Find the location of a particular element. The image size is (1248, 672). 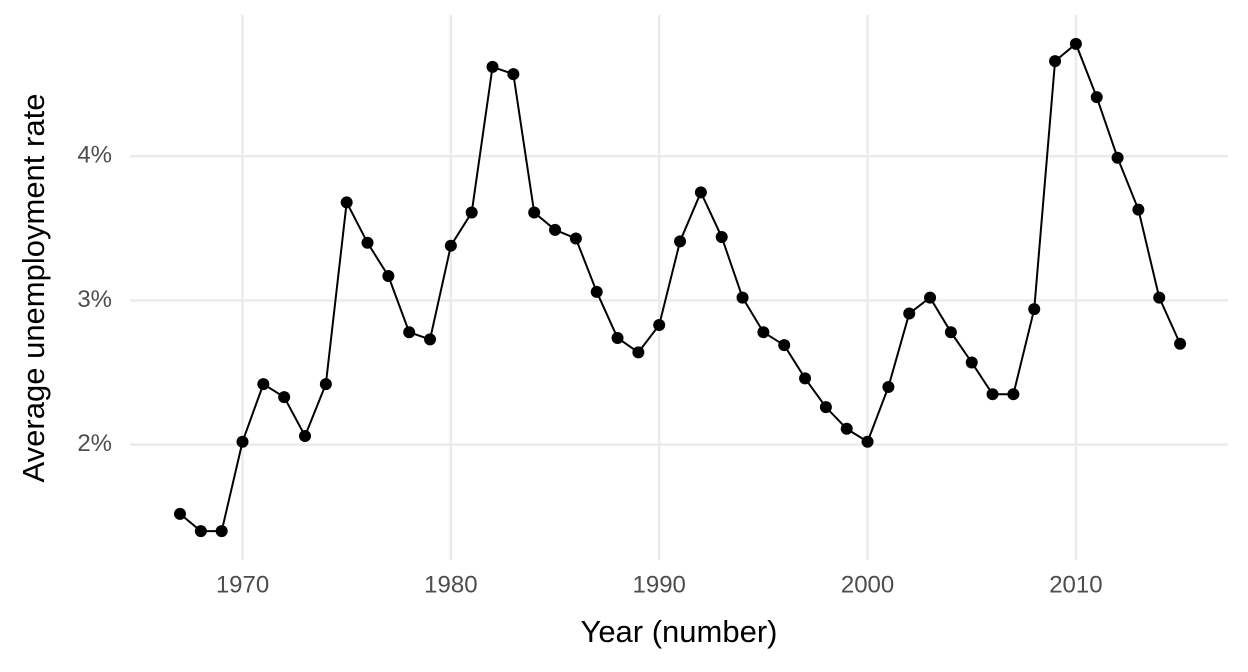

y-tick-label: 4% is located at coordinates (94, 155).